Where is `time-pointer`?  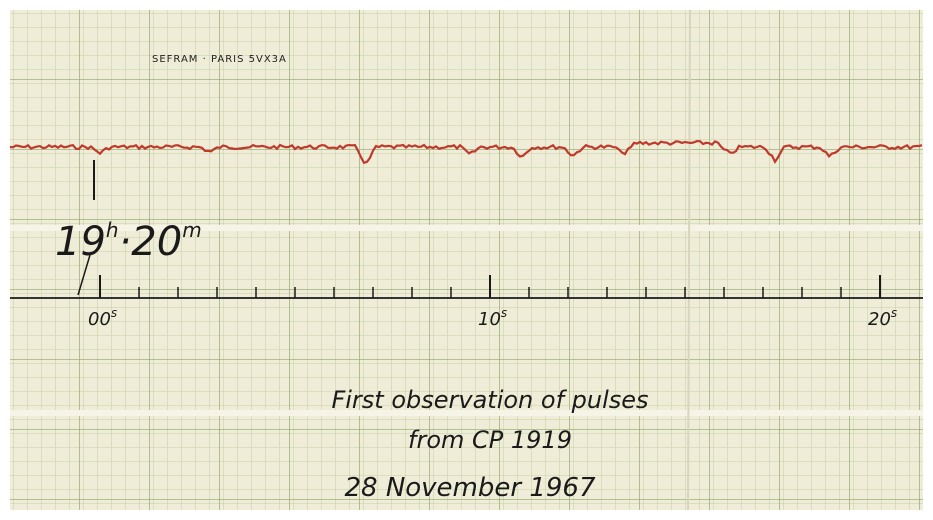
time-pointer is located at coordinates (84, 275).